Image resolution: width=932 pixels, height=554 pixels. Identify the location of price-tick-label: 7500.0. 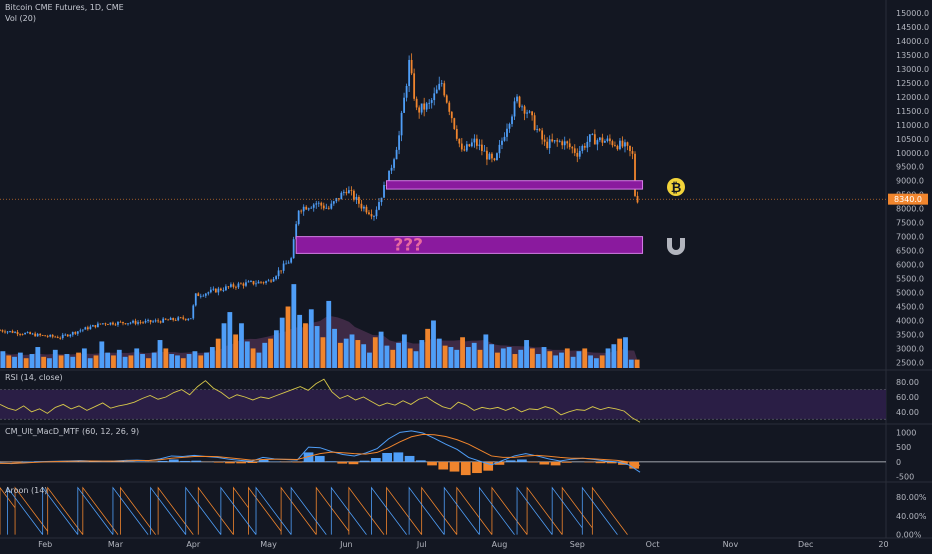
(910, 223).